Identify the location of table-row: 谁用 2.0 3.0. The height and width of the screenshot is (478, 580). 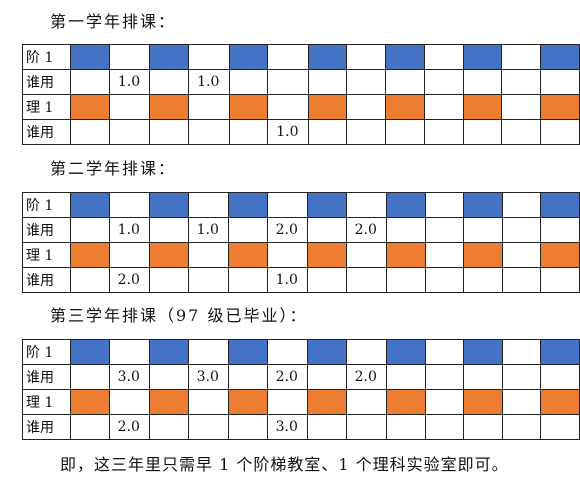
(300, 427).